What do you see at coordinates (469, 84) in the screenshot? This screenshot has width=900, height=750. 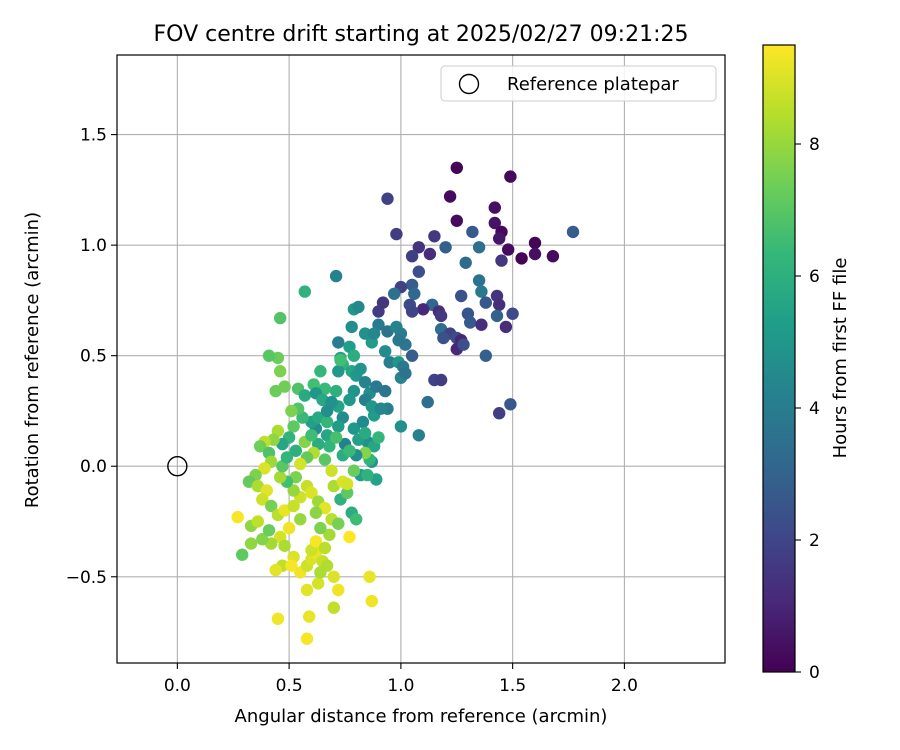 I see `legend-marker` at bounding box center [469, 84].